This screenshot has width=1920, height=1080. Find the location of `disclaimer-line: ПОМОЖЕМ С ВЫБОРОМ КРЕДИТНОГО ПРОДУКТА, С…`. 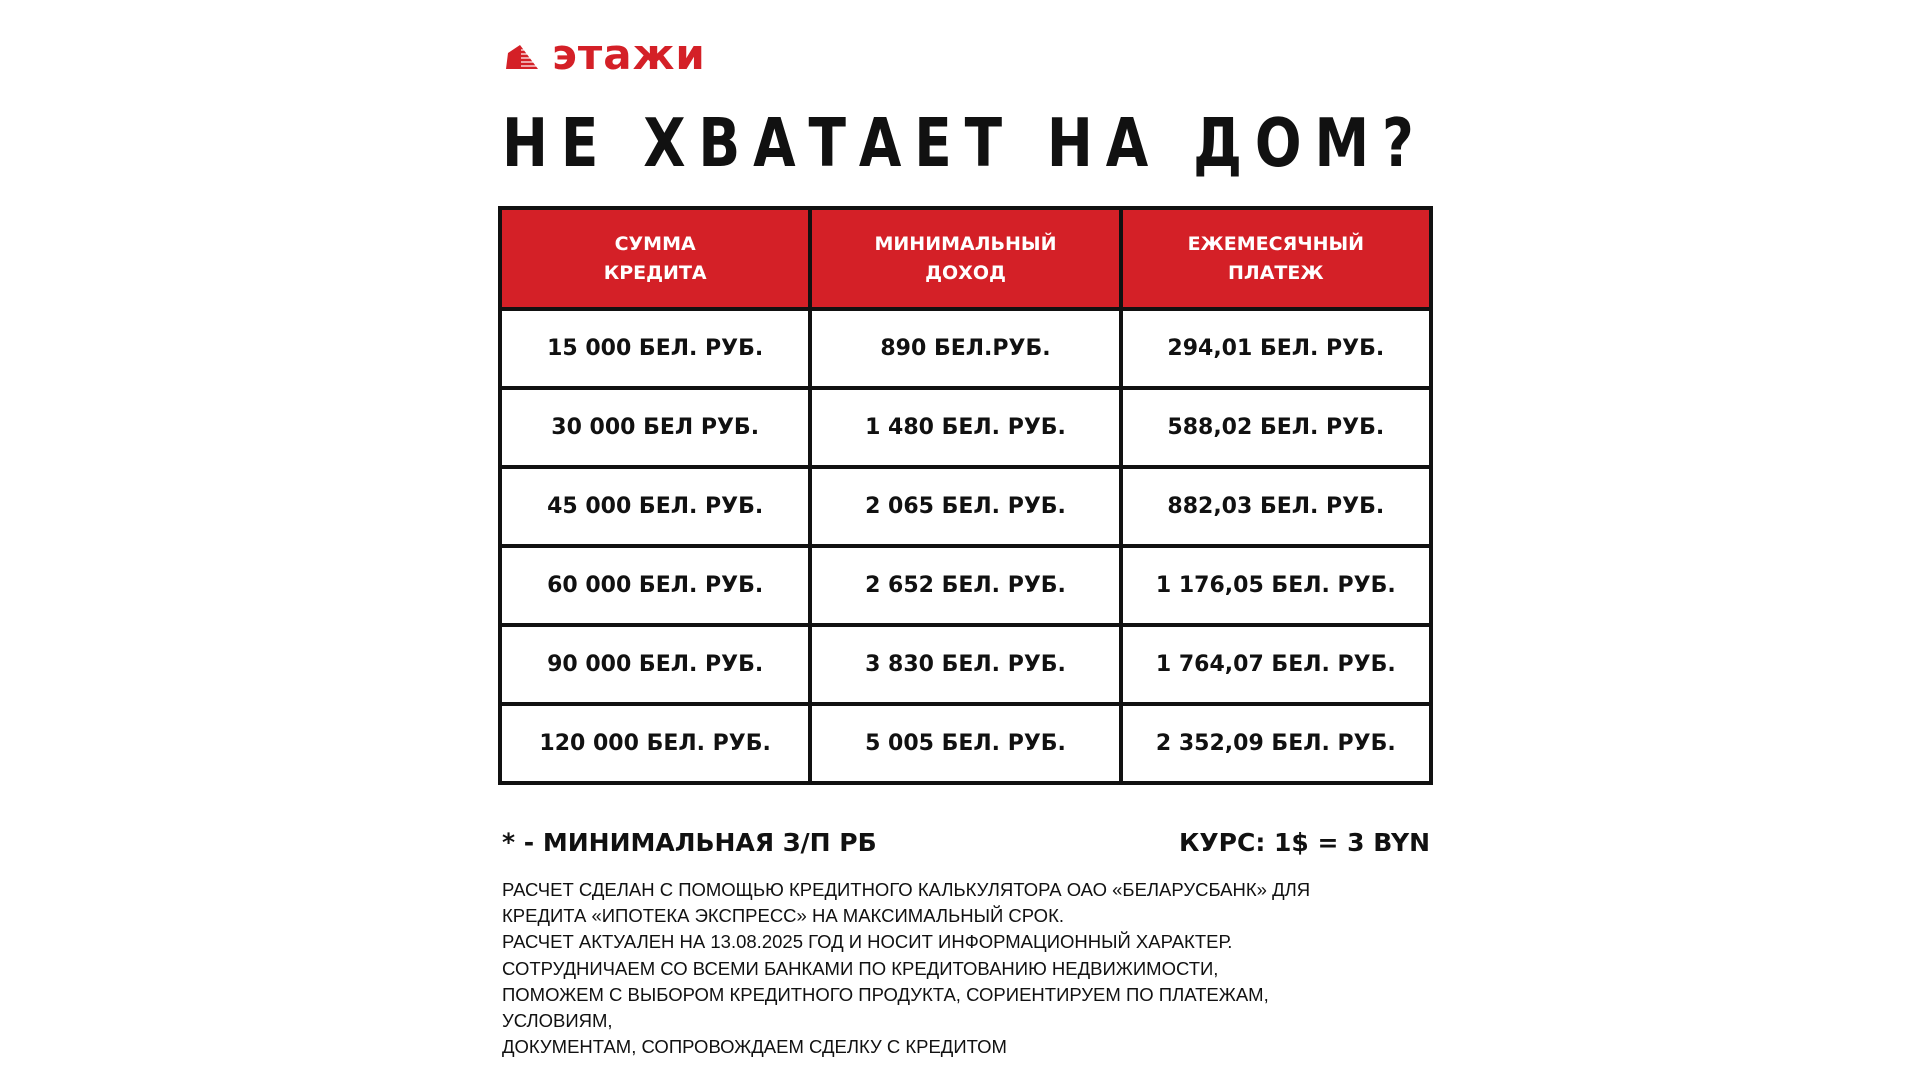

disclaimer-line: ПОМОЖЕМ С ВЫБОРОМ КРЕДИТНОГО ПРОДУКТА, С… is located at coordinates (885, 994).